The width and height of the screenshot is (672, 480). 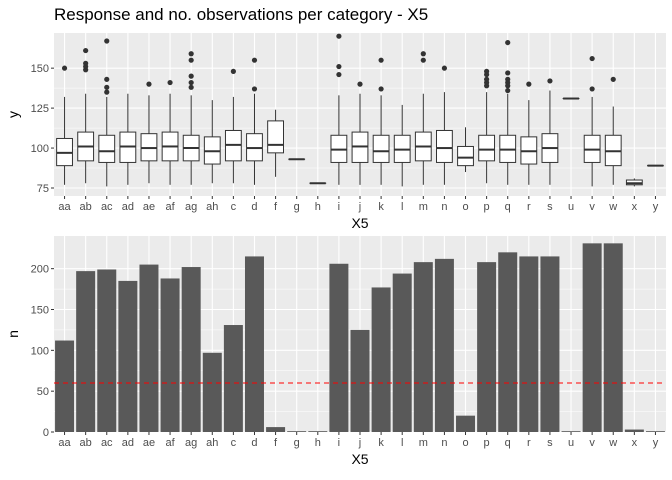 What do you see at coordinates (149, 443) in the screenshot?
I see `x-tick-label-ae: ae` at bounding box center [149, 443].